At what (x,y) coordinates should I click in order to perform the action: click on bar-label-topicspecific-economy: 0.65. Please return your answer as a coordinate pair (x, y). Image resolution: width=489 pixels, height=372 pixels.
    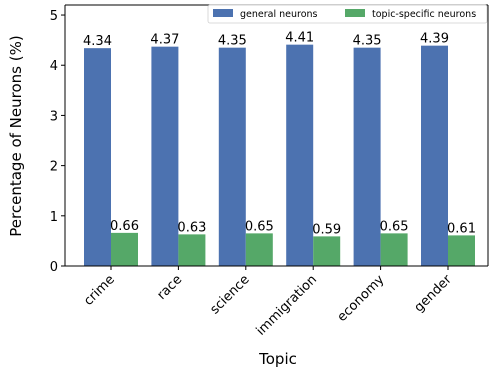
    Looking at the image, I should click on (394, 226).